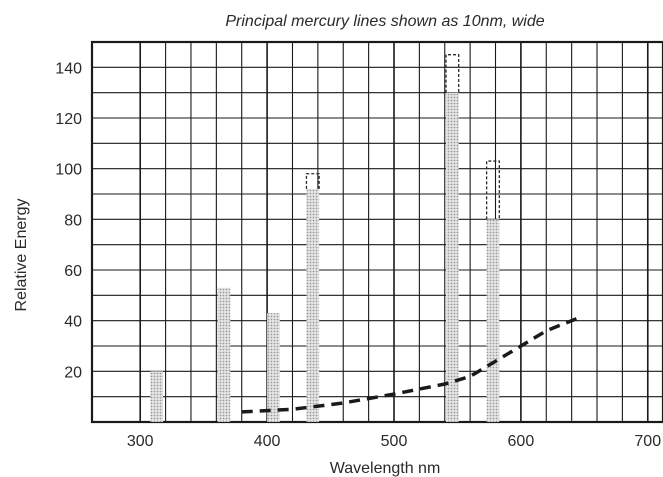  What do you see at coordinates (68, 119) in the screenshot?
I see `y-tick-label: 120` at bounding box center [68, 119].